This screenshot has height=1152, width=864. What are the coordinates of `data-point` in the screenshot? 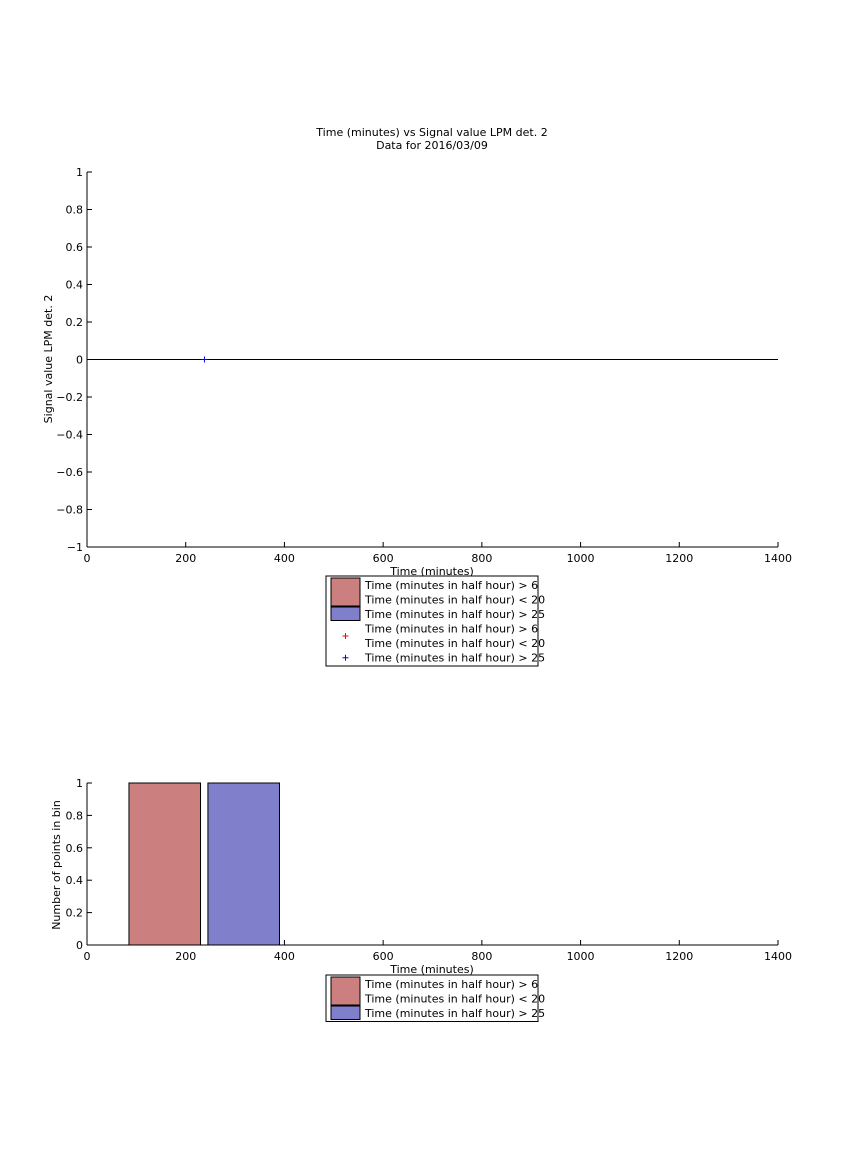 It's located at (204, 359).